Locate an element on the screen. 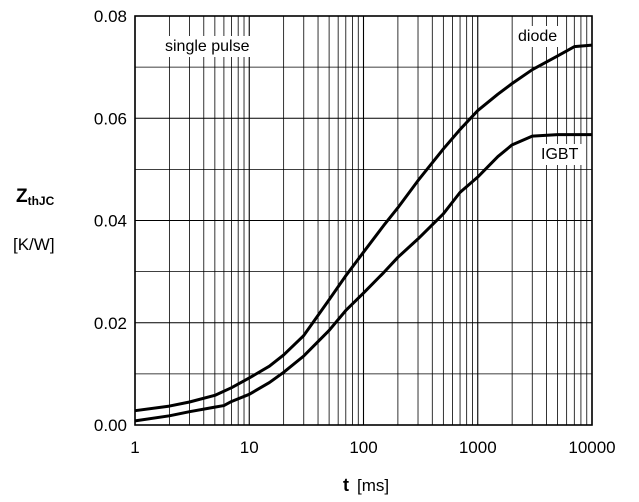 The image size is (639, 502). x-label-unit: [ms] is located at coordinates (373, 485).